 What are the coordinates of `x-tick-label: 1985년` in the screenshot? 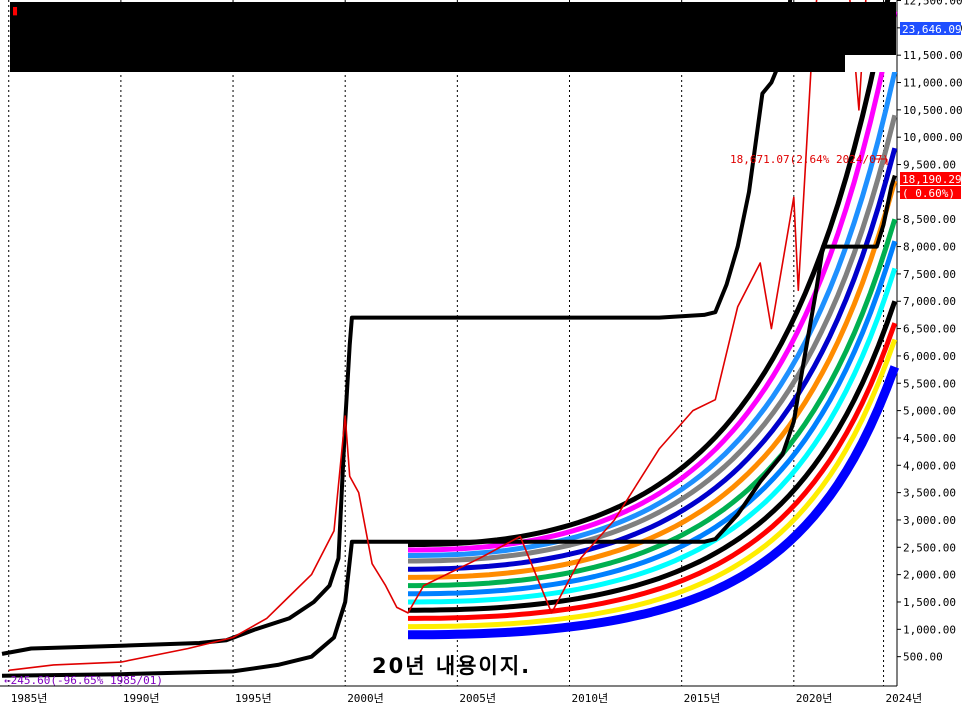 It's located at (29, 698).